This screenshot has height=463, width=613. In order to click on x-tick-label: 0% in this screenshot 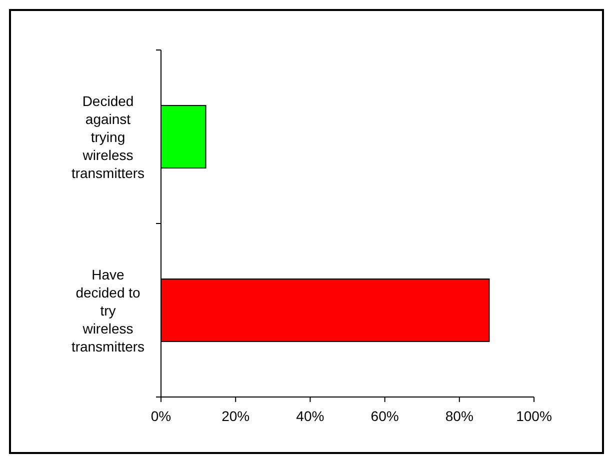, I will do `click(161, 416)`.